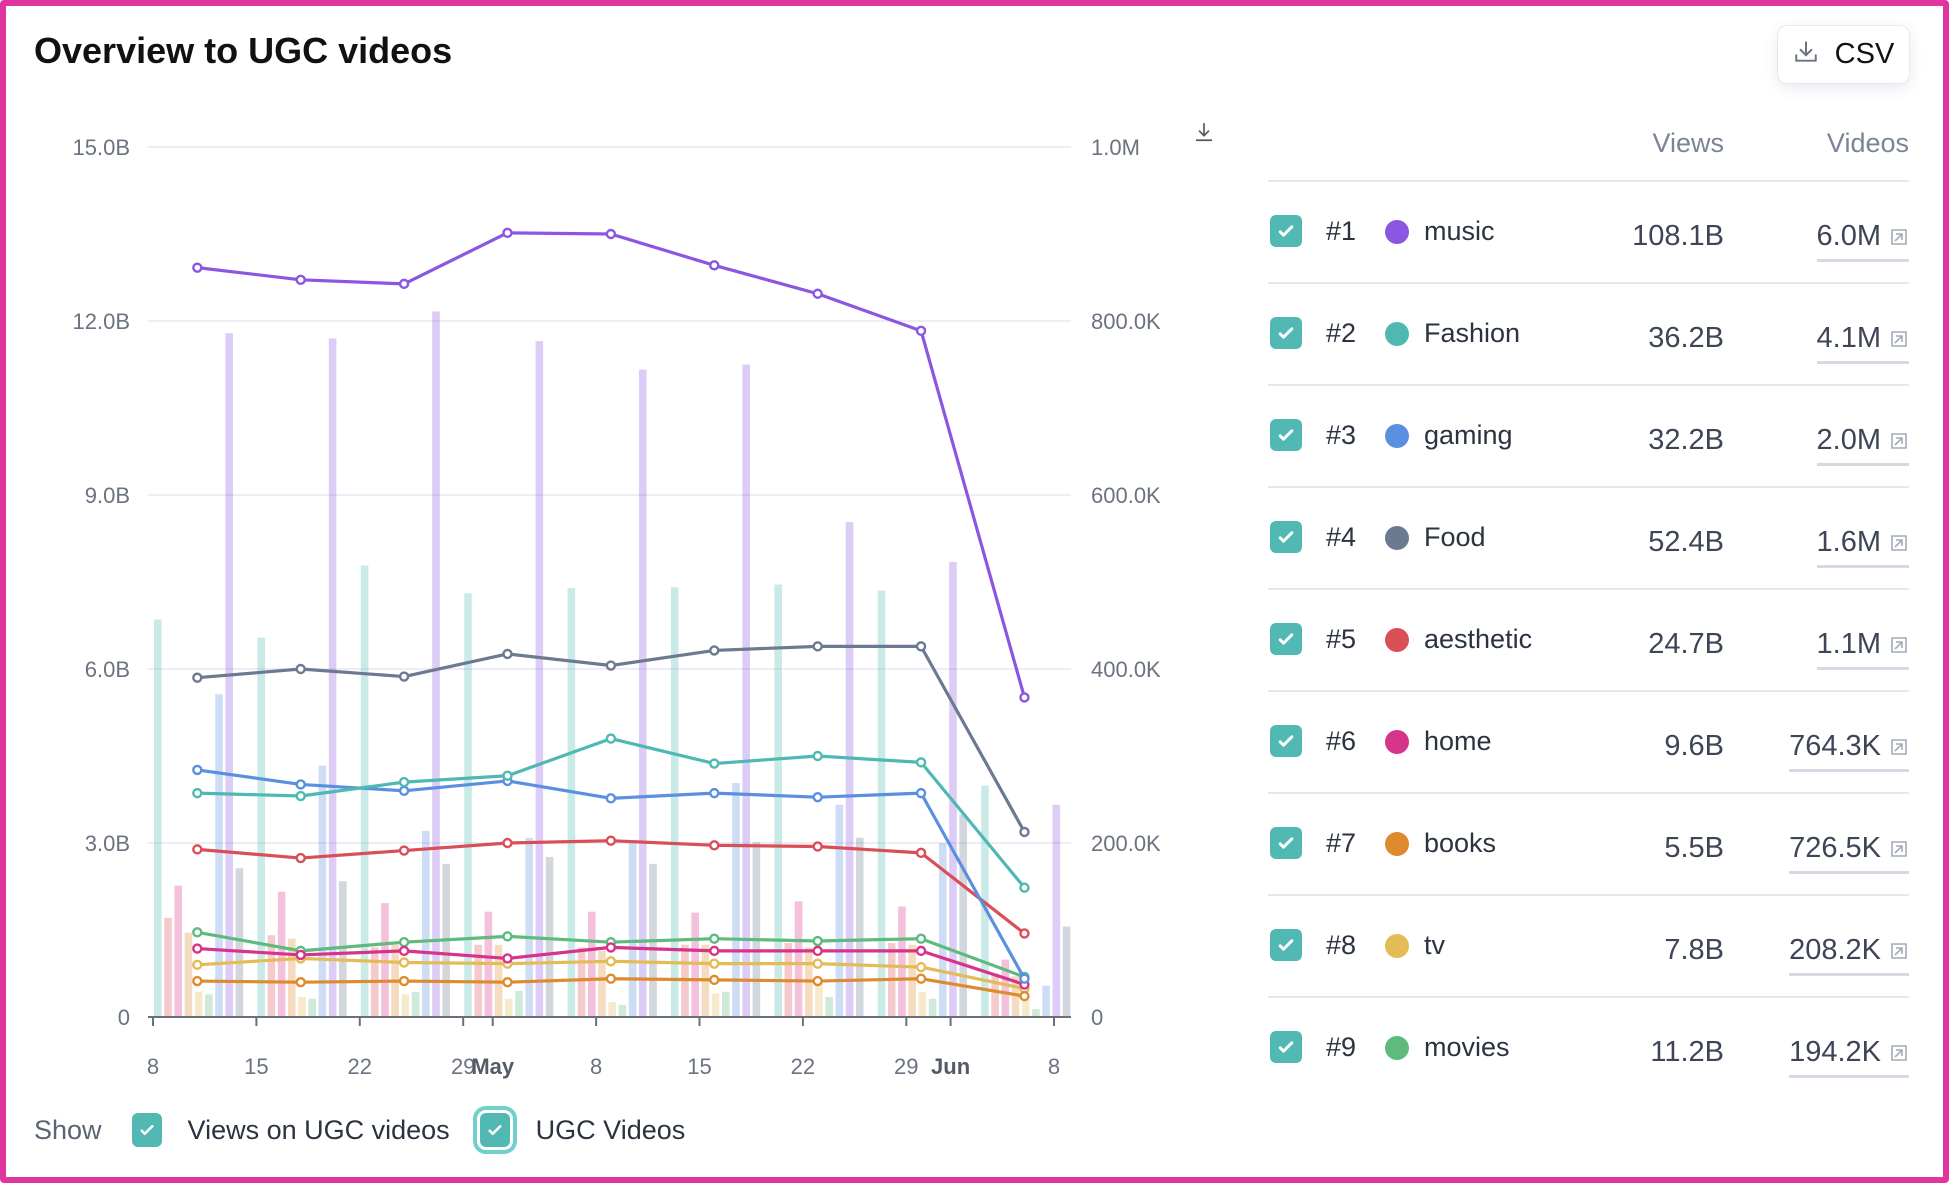 This screenshot has width=1949, height=1183. Describe the element at coordinates (1835, 950) in the screenshot. I see `videos-value: 208.2K` at that location.